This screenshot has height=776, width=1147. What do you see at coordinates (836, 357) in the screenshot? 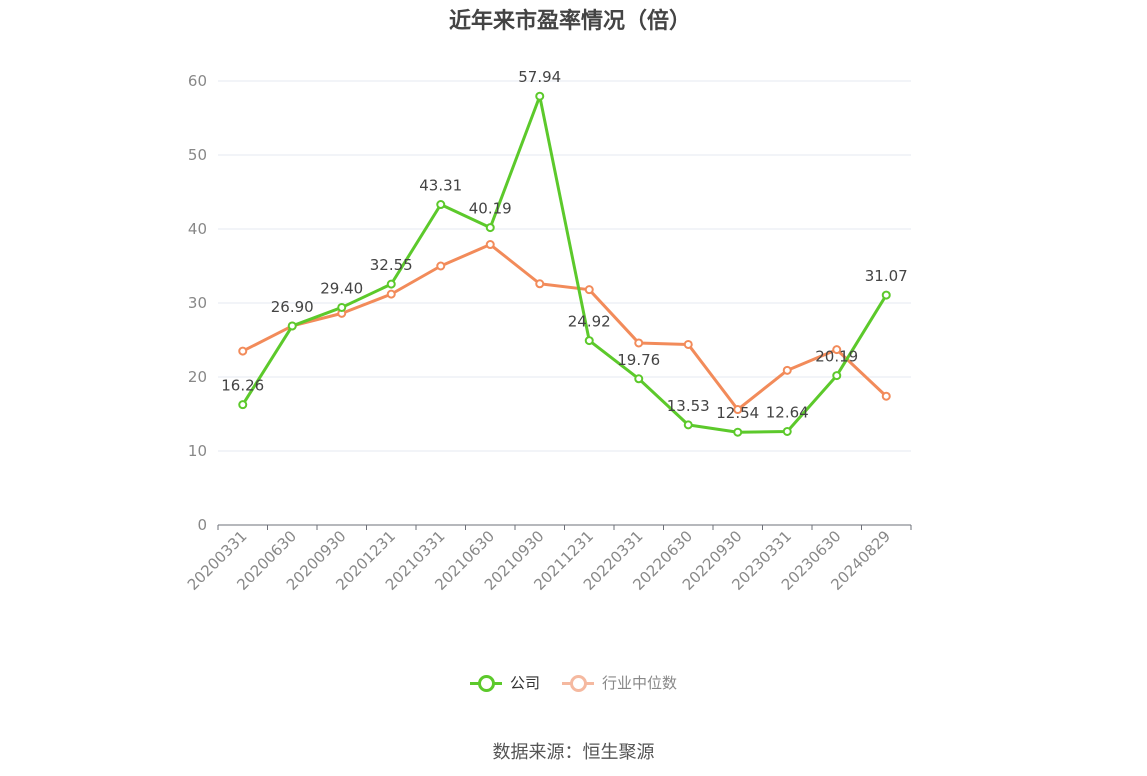
I see `data-label-company: 20.19` at bounding box center [836, 357].